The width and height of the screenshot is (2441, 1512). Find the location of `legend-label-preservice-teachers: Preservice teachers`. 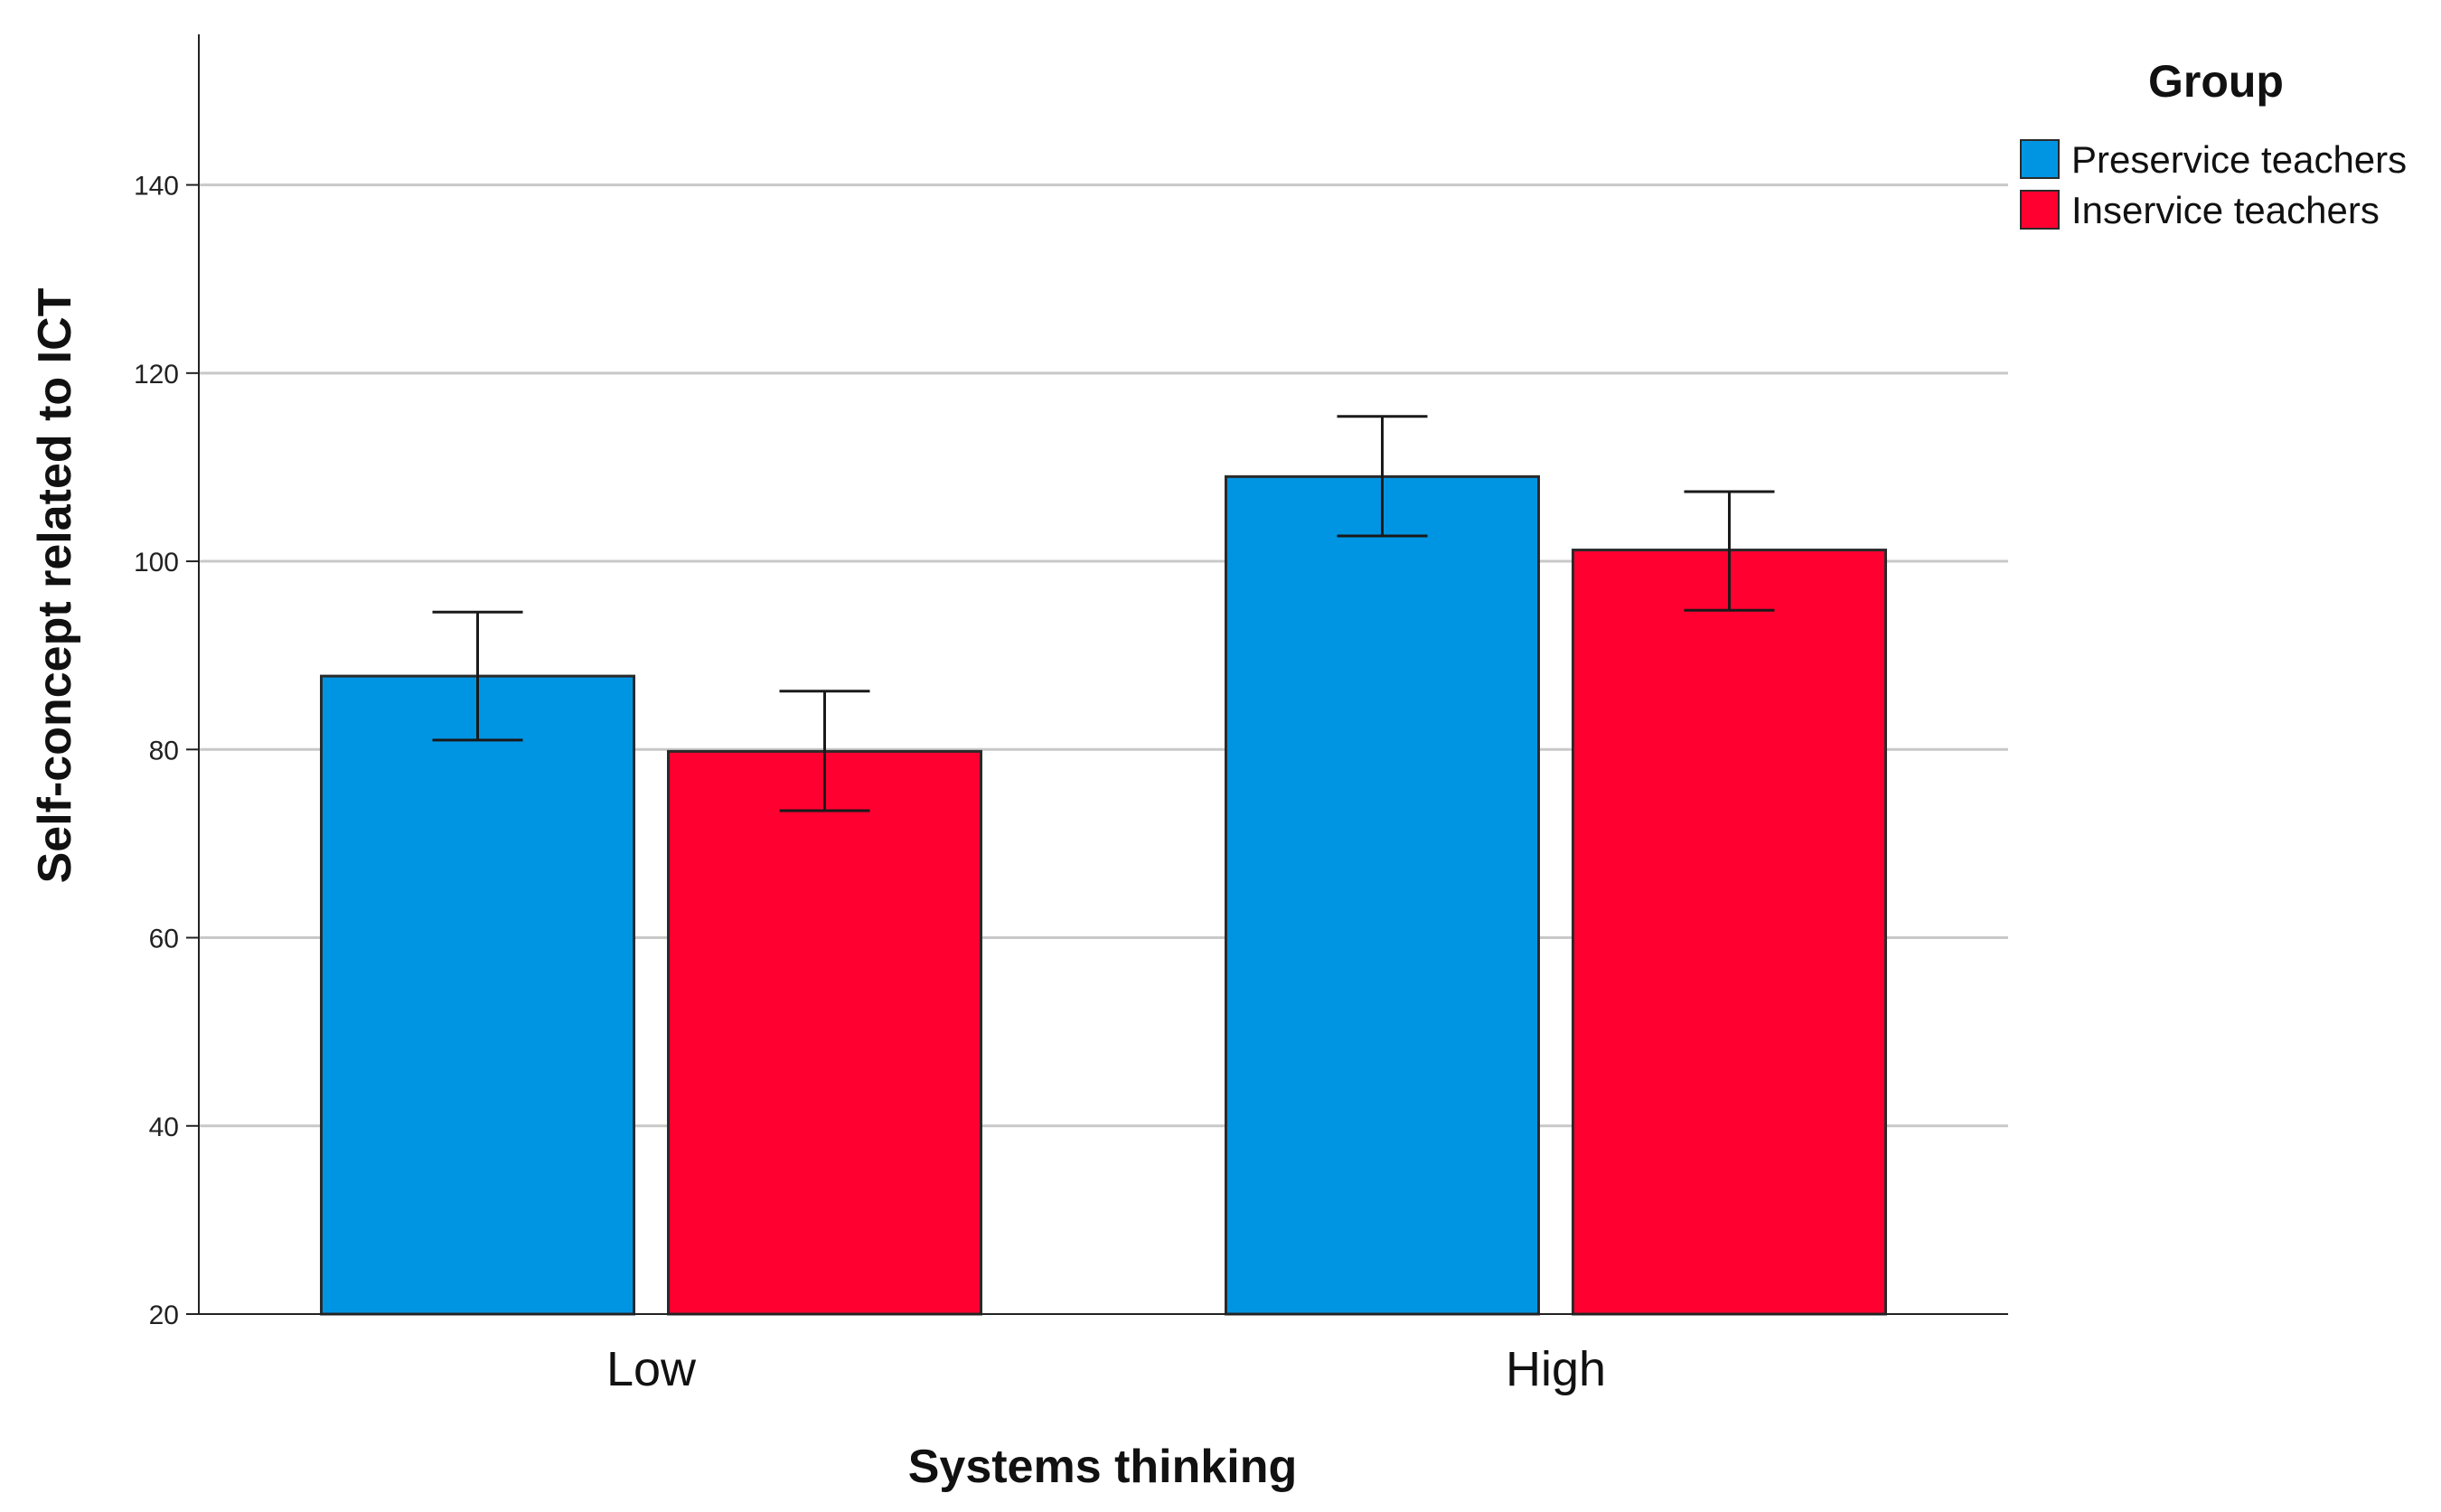

legend-label-preservice-teachers: Preservice teachers is located at coordinates (2239, 159).